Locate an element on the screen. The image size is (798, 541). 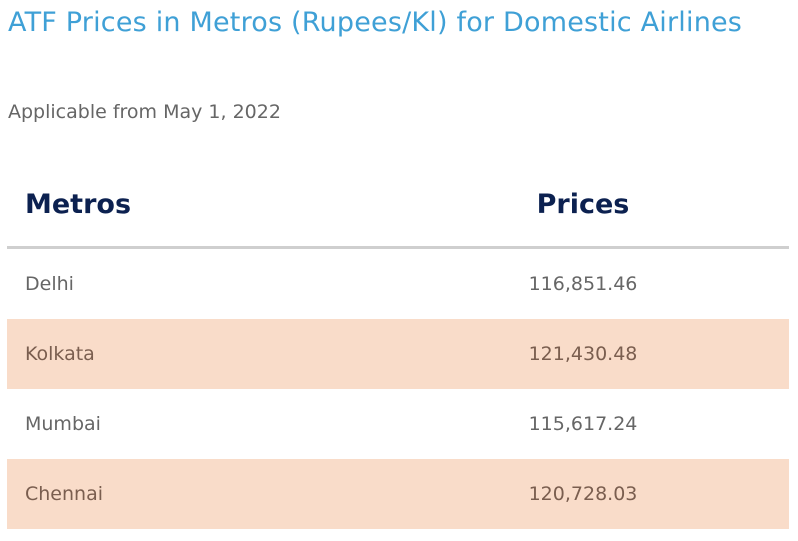
table-row: Kolkata 121,430.48 is located at coordinates (398, 354).